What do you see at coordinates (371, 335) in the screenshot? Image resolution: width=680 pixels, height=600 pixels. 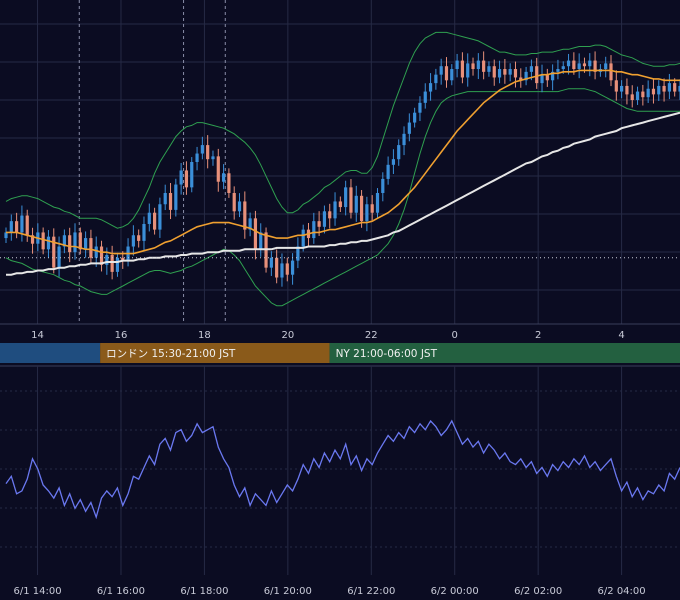 I see `price-x-tick-label: 22` at bounding box center [371, 335].